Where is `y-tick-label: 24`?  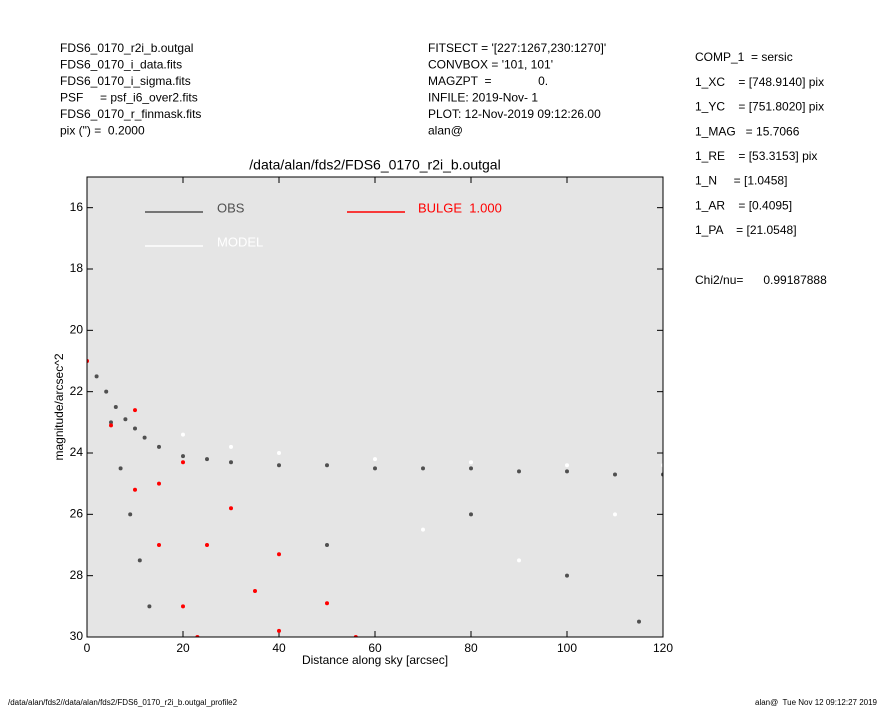
y-tick-label: 24 is located at coordinates (77, 452).